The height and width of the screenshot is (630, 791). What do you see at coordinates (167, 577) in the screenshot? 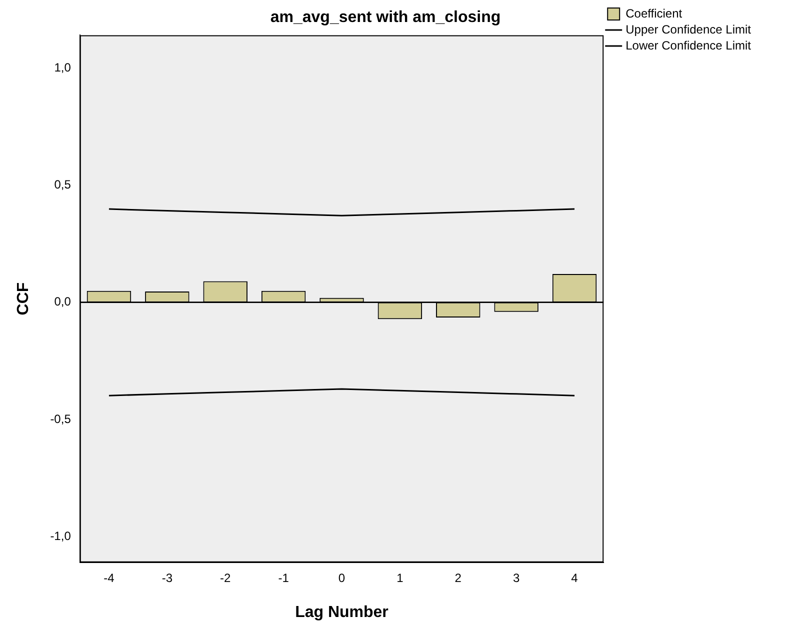
I see `x-tick-label: -3` at bounding box center [167, 577].